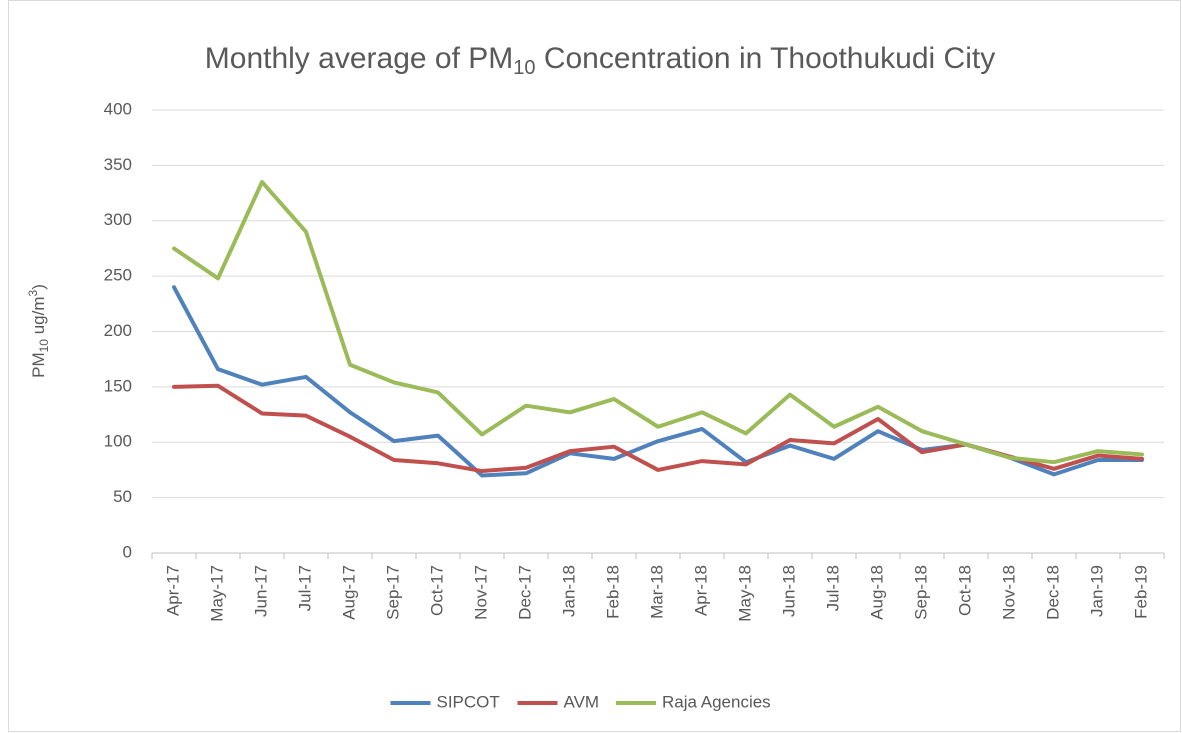 This screenshot has width=1182, height=733. What do you see at coordinates (744, 593) in the screenshot?
I see `x-tick-label: May-18` at bounding box center [744, 593].